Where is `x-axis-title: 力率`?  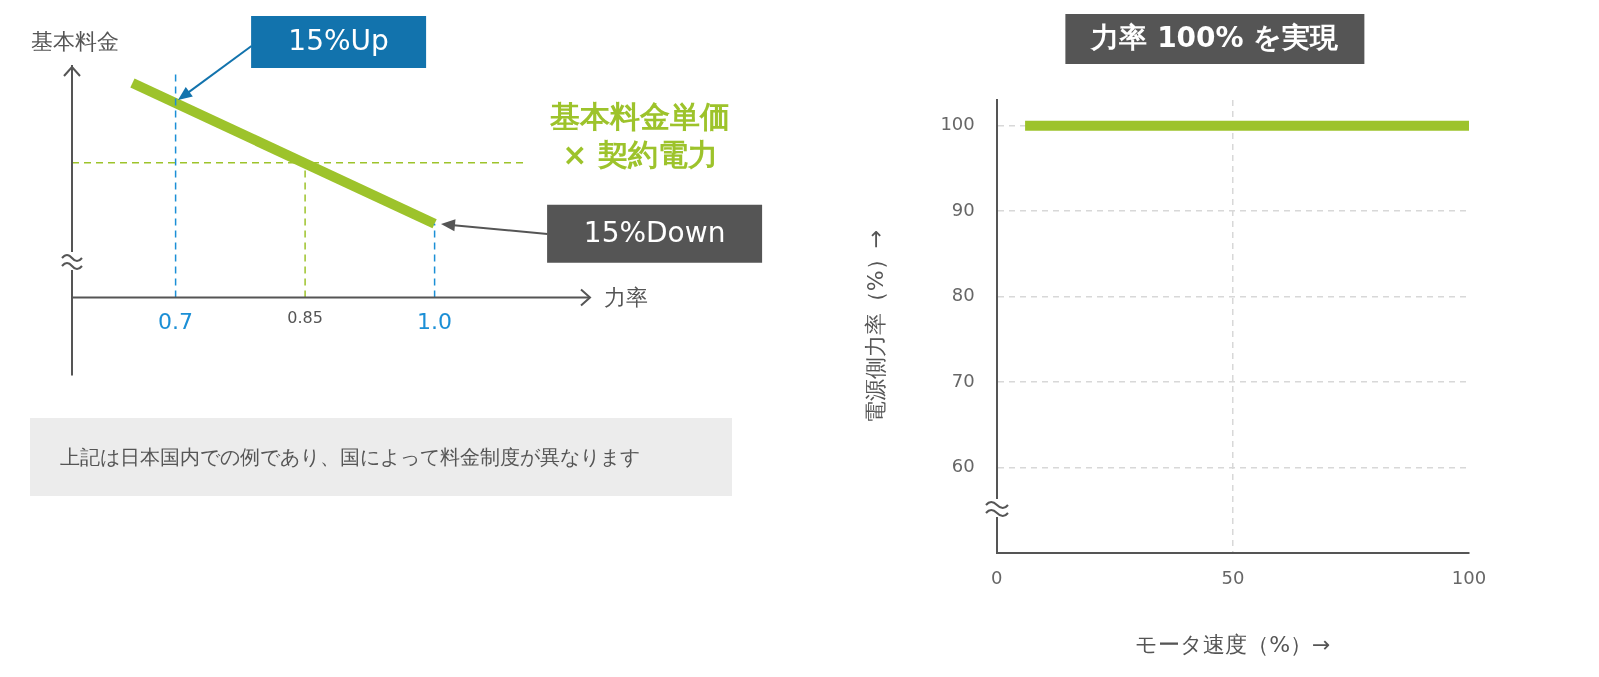 x-axis-title: 力率 is located at coordinates (626, 298).